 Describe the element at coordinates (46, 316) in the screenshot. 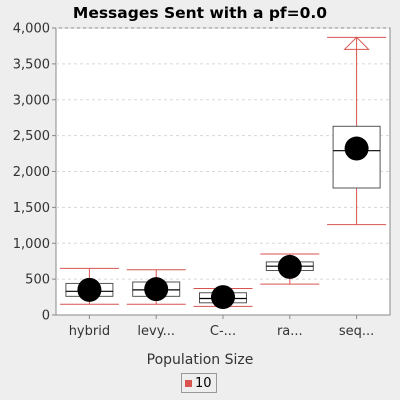

I see `y-tick-label: 0` at that location.